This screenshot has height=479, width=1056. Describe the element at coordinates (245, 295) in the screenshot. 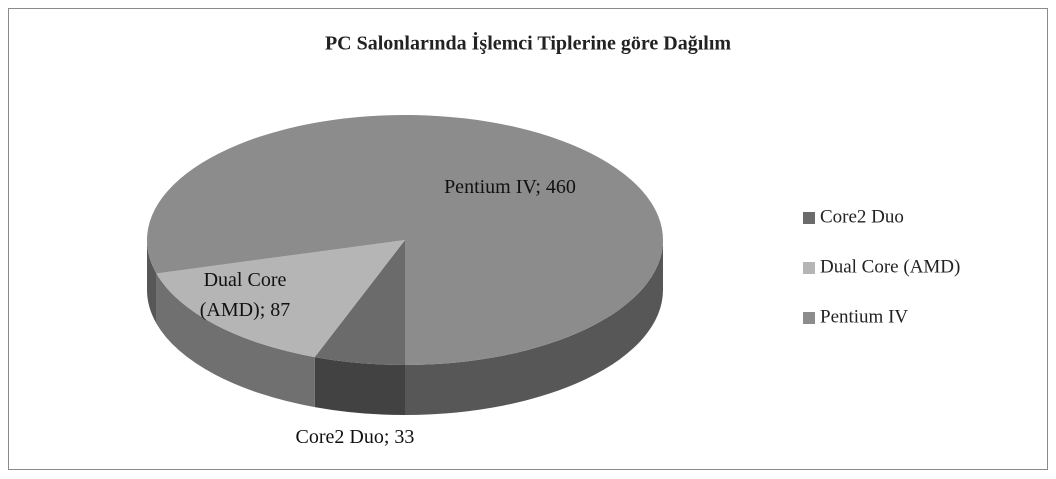

I see `data-label: Dual Core (AMD); 87` at that location.